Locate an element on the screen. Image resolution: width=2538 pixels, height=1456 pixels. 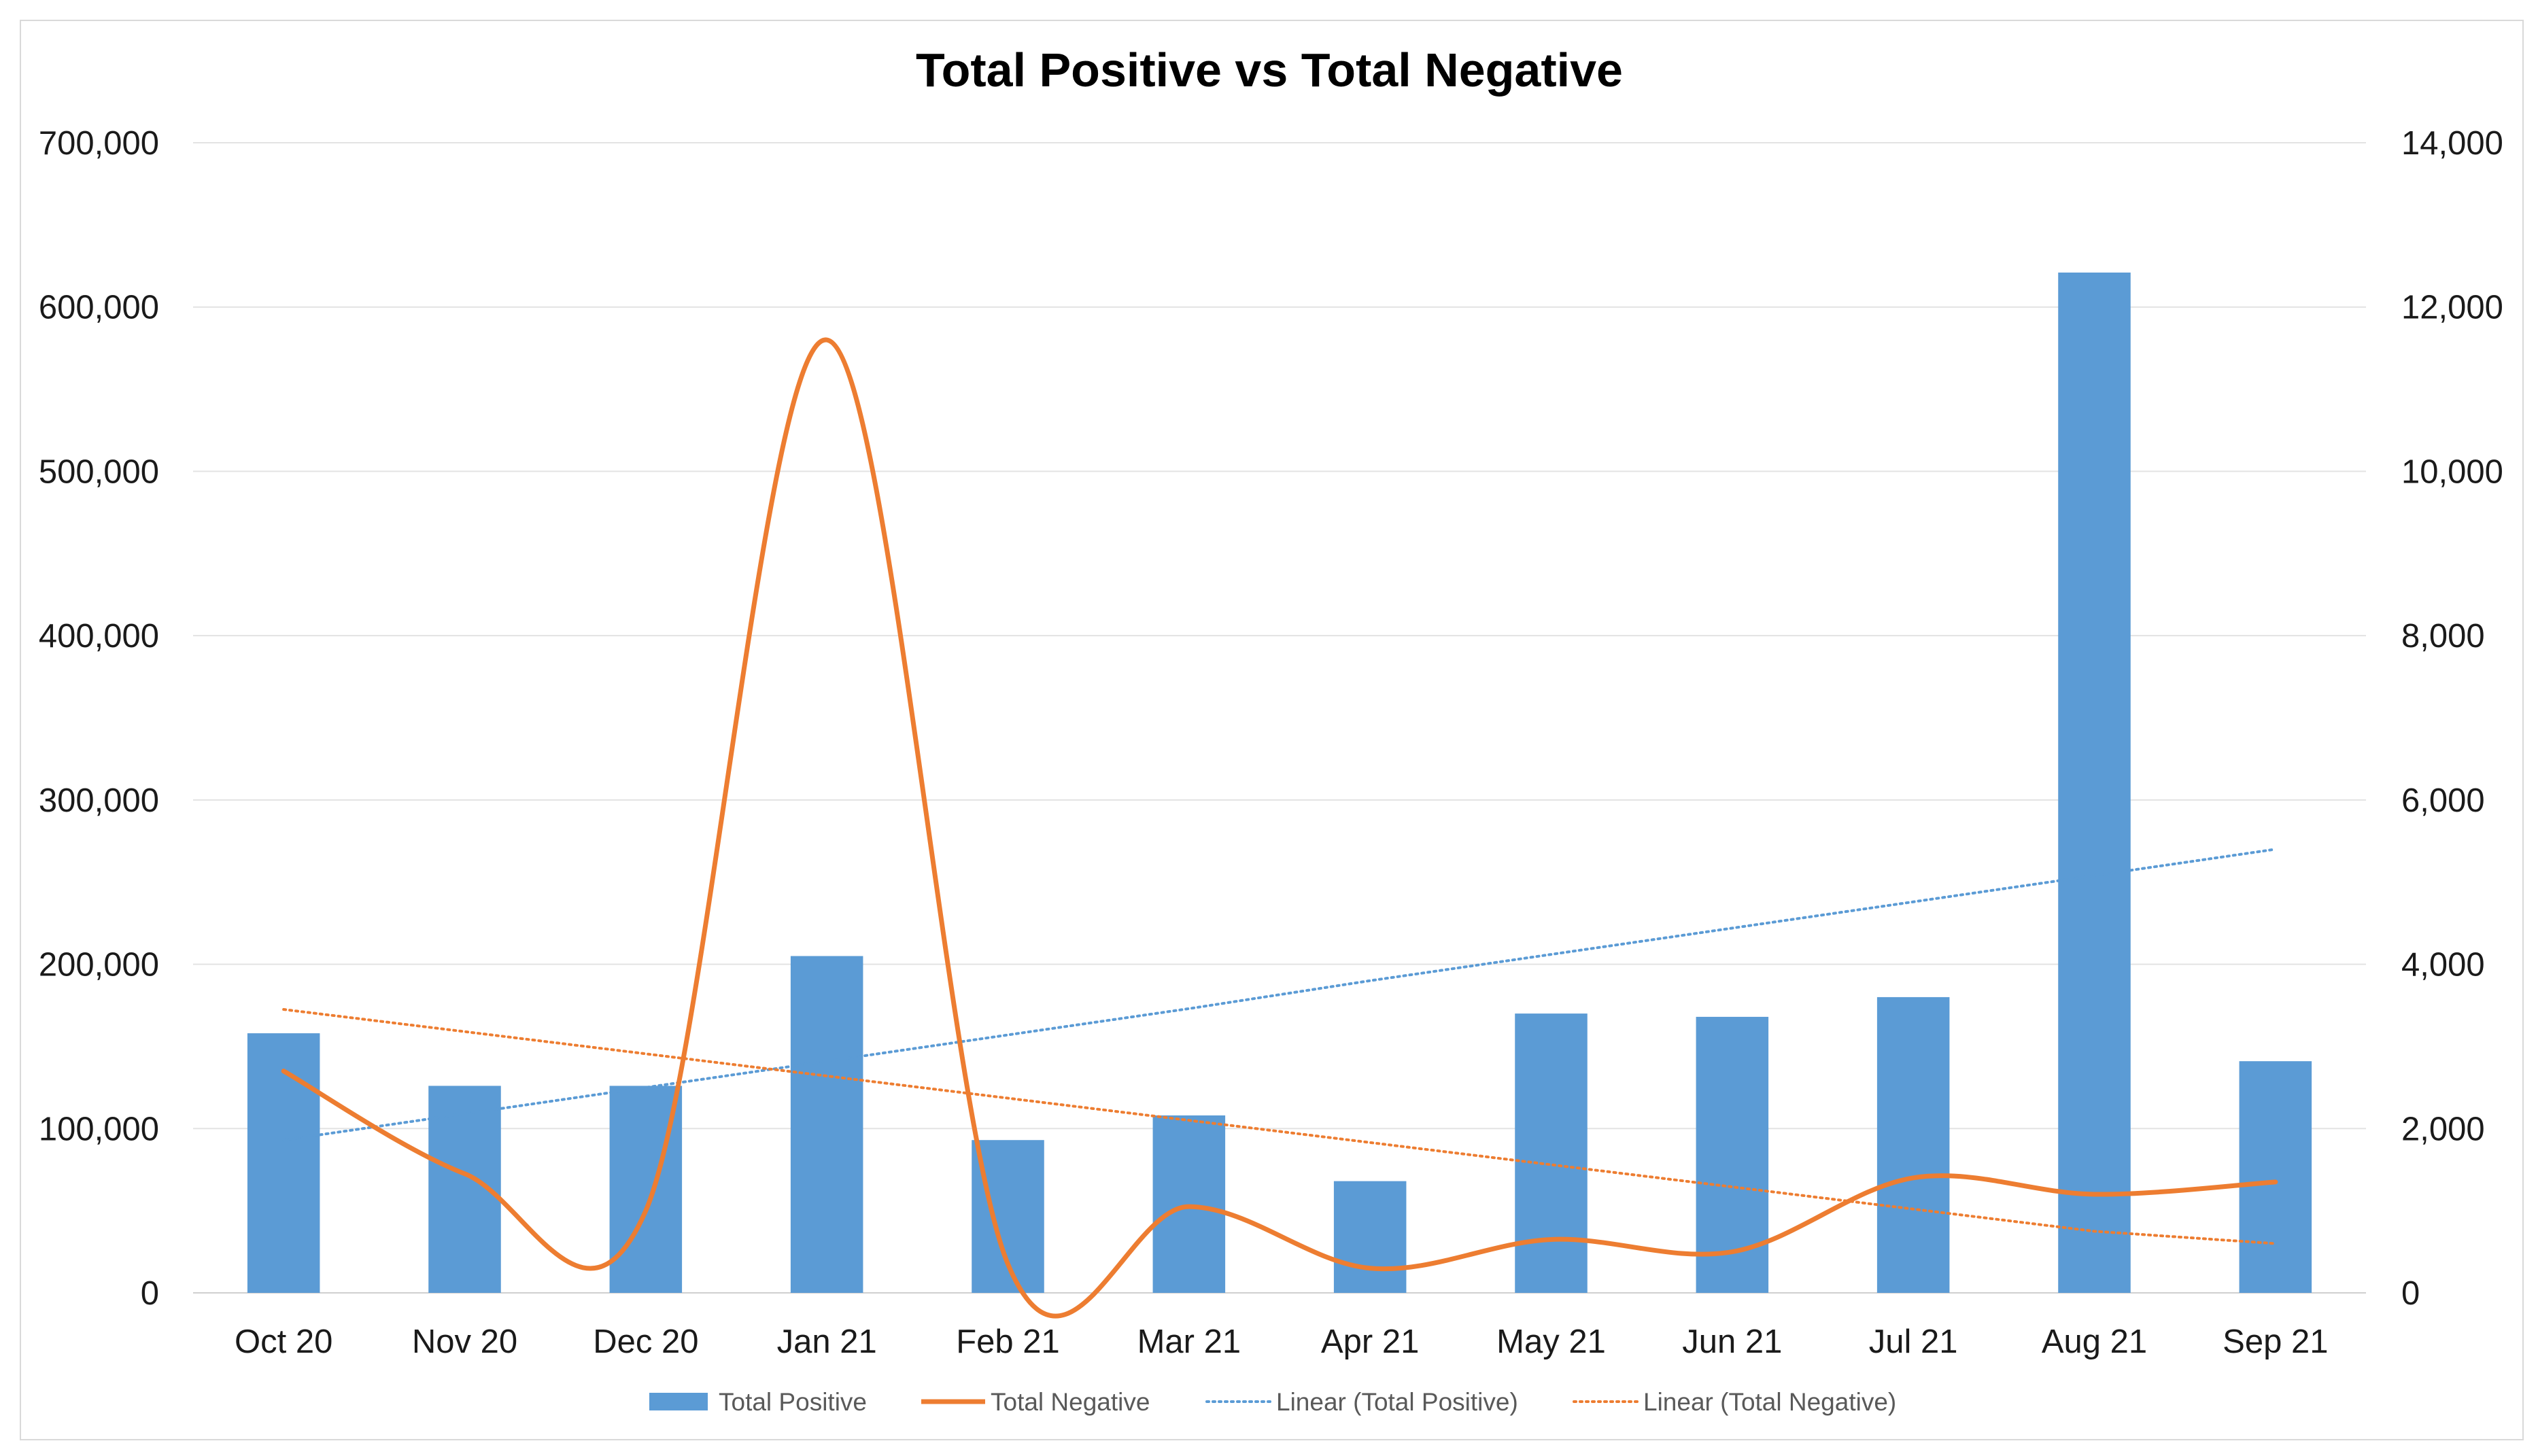
x-axis-tick-label: Mar 21 is located at coordinates (1189, 1342).